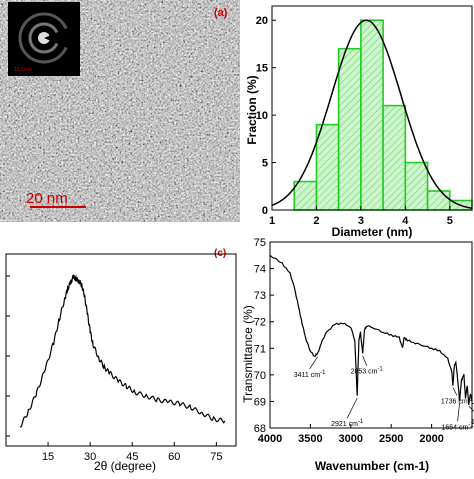  What do you see at coordinates (265, 164) in the screenshot?
I see `y-tick-label-5: 5` at bounding box center [265, 164].